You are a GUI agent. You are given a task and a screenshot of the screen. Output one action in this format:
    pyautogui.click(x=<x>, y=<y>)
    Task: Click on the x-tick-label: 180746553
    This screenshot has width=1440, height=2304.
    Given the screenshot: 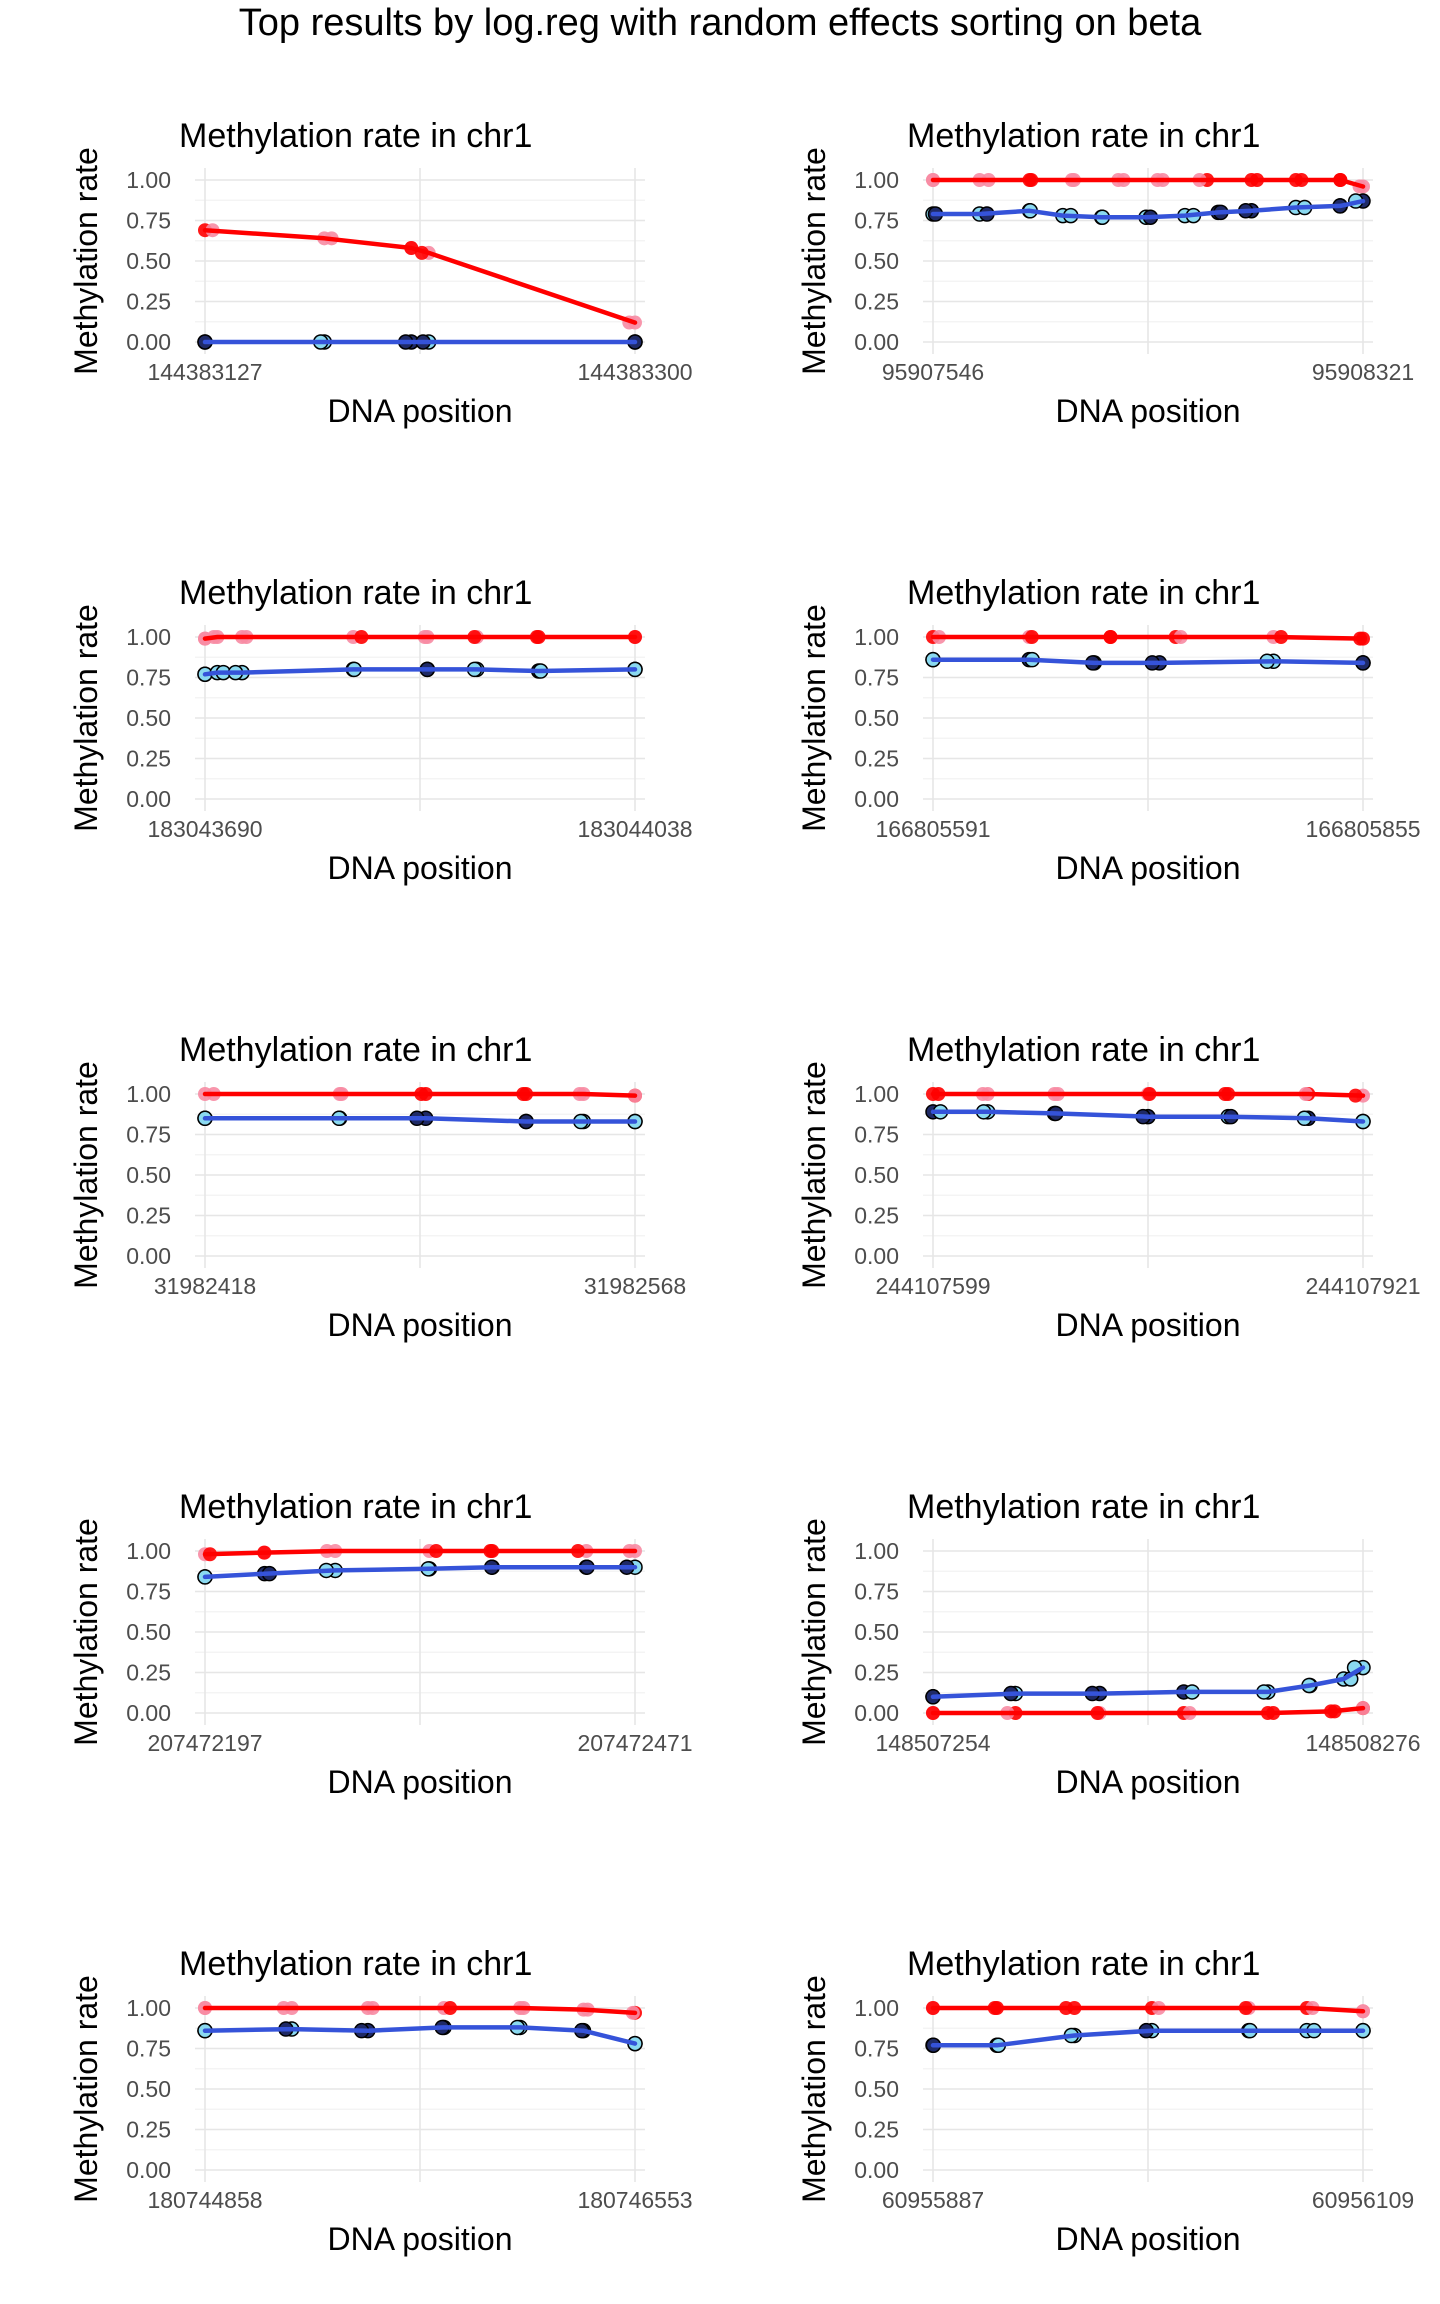 What is the action you would take?
    pyautogui.click(x=634, y=2200)
    